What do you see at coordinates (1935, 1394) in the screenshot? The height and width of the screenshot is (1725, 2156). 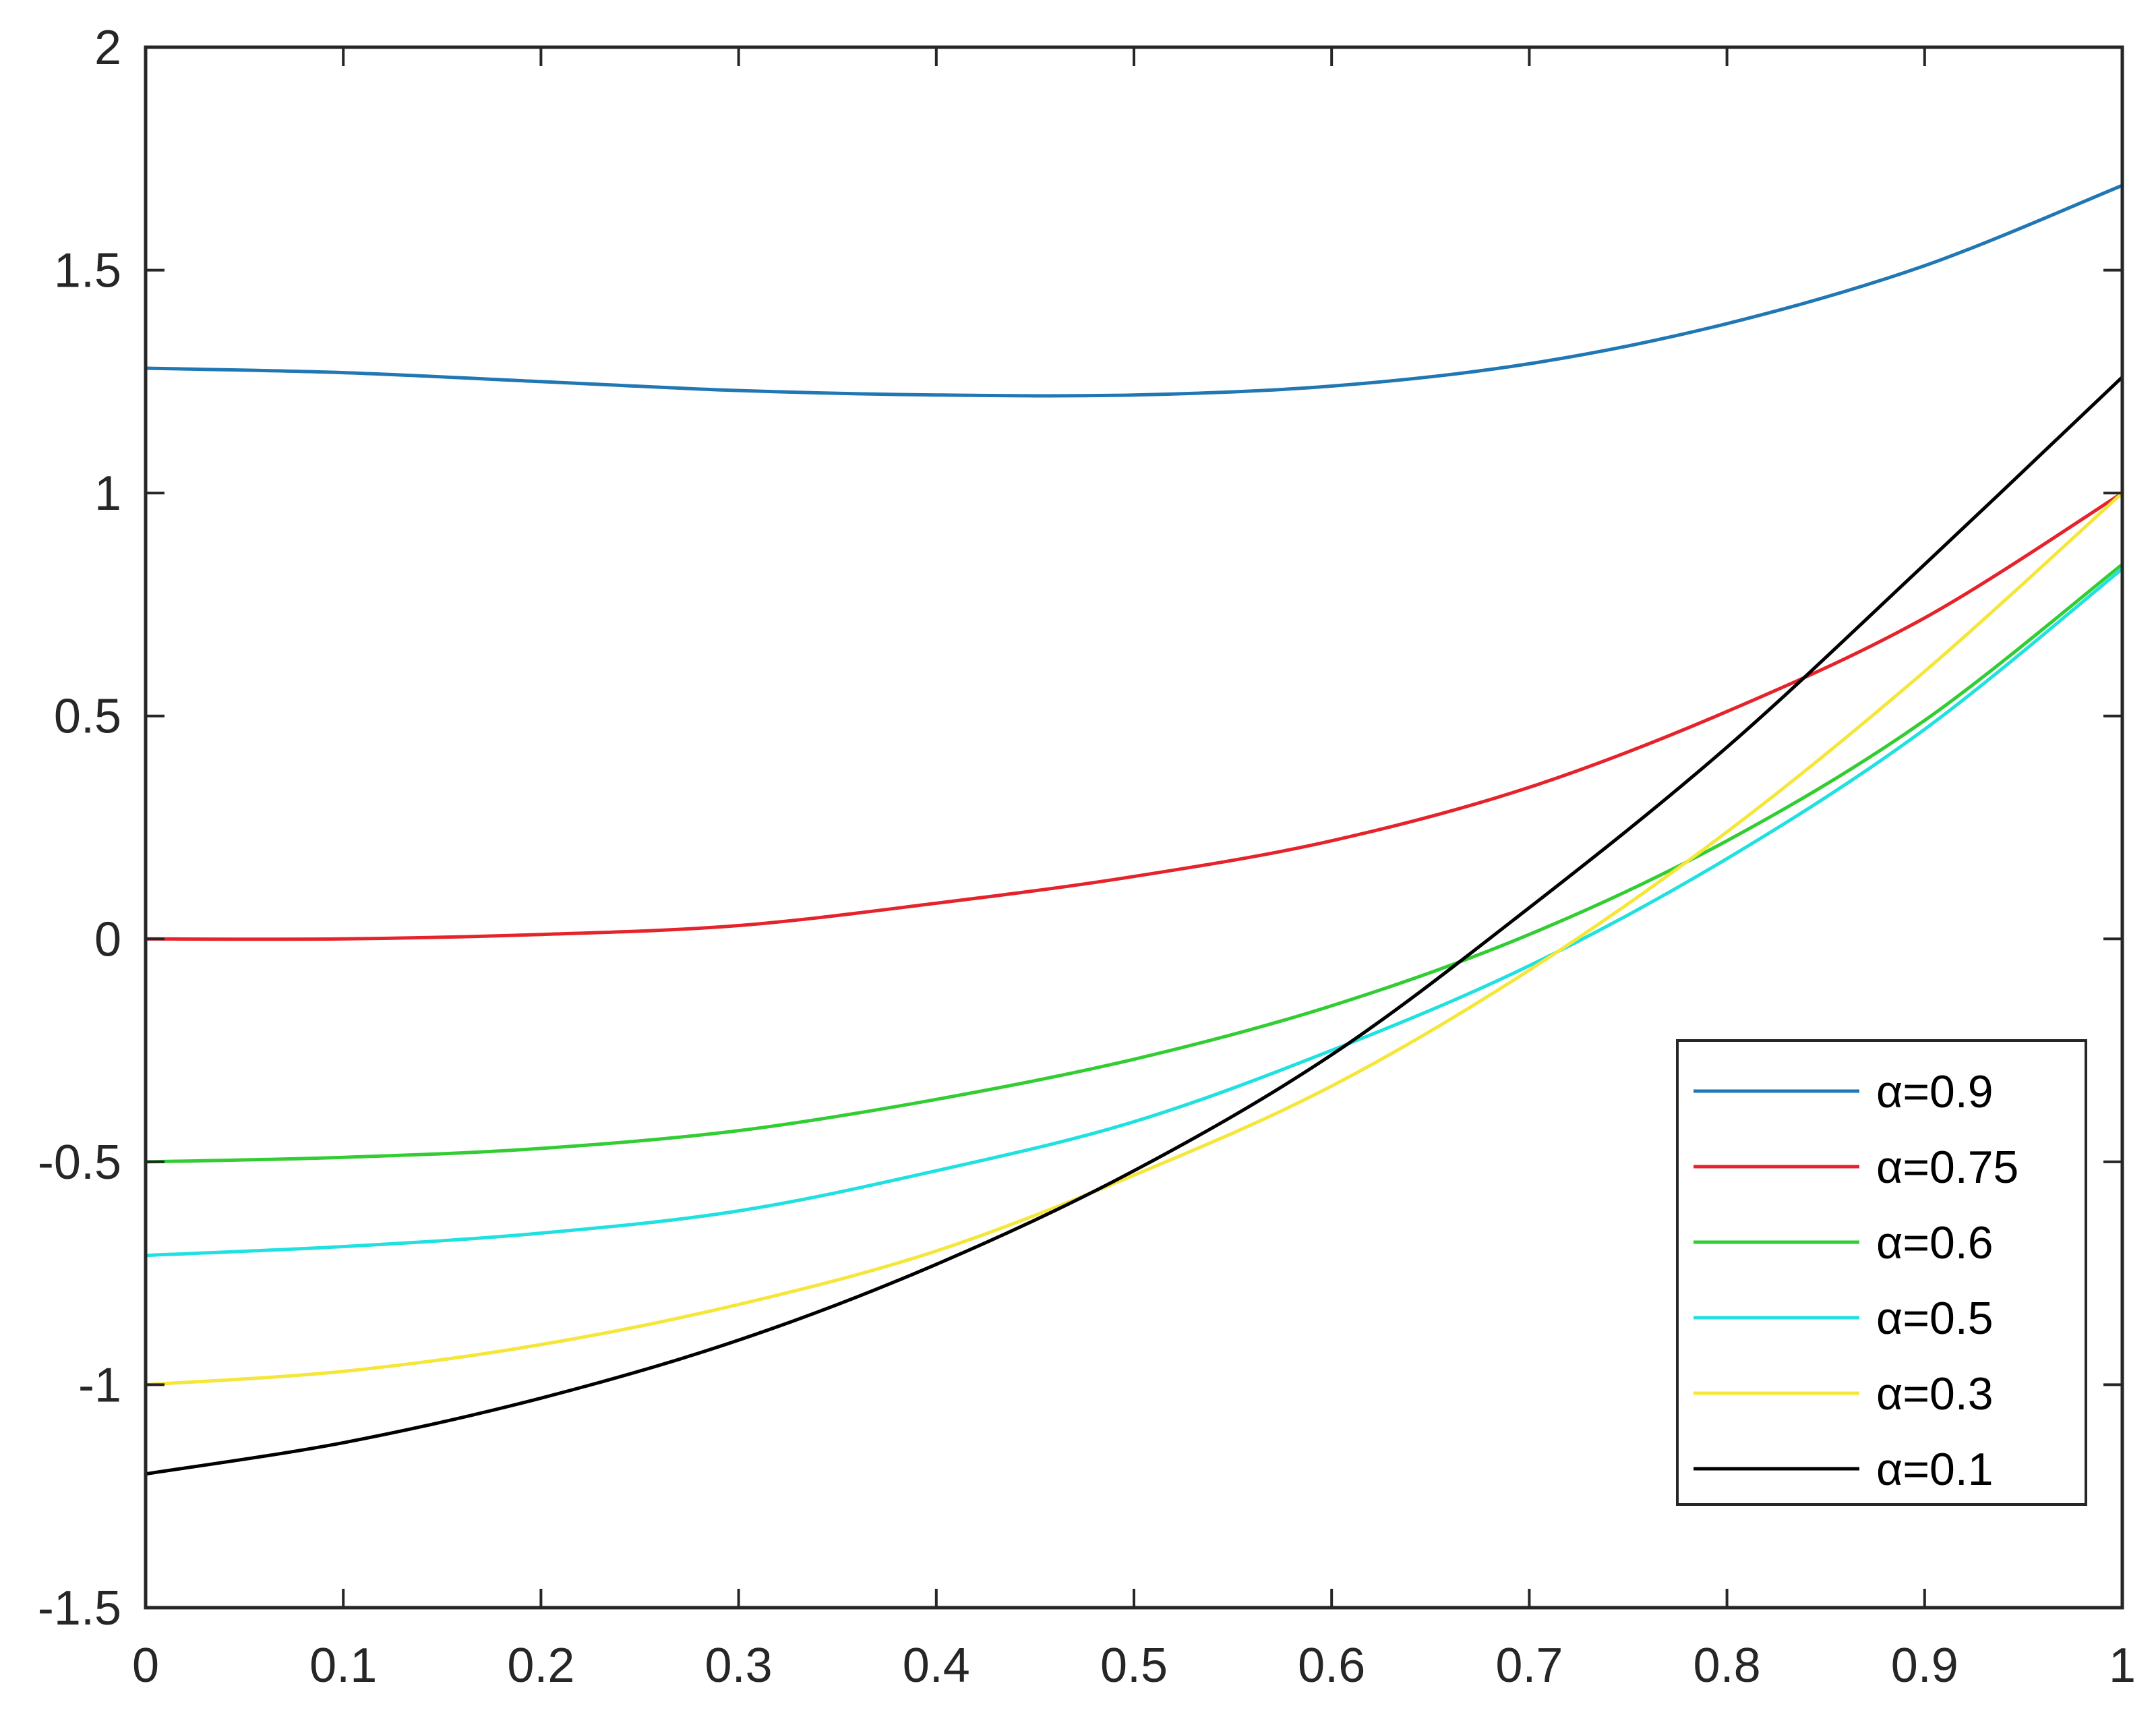 I see `legend-label: α=0.3` at bounding box center [1935, 1394].